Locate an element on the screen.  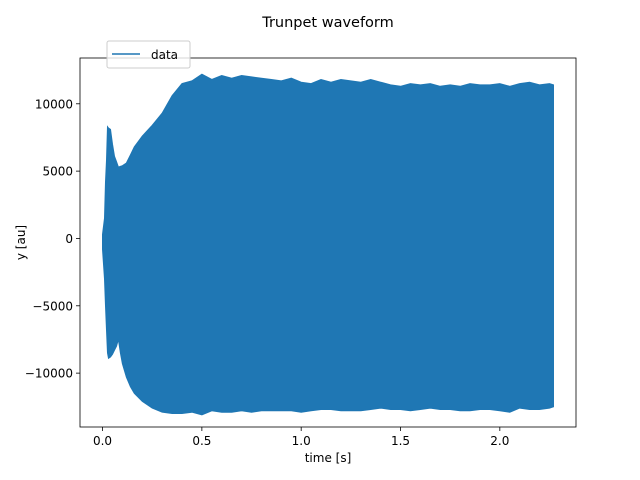
legend-box is located at coordinates (148, 54).